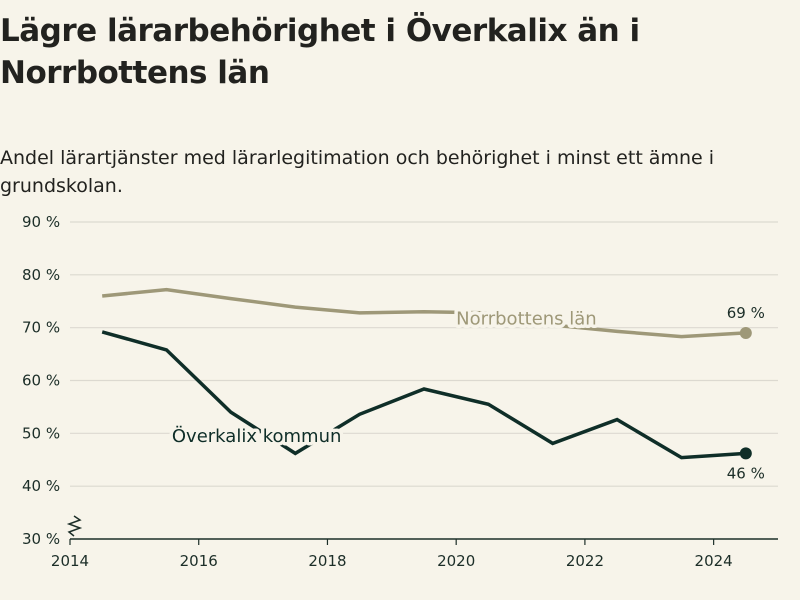 The height and width of the screenshot is (600, 800). What do you see at coordinates (41, 328) in the screenshot?
I see `y-tick-label: 70 %` at bounding box center [41, 328].